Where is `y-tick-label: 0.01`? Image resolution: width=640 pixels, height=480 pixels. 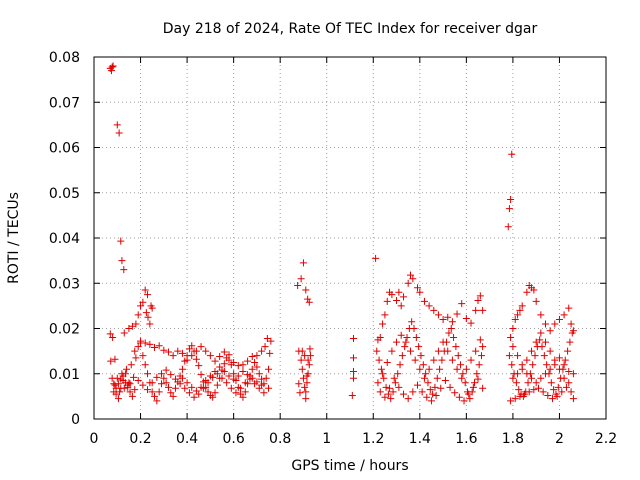
y-tick-label: 0.01 is located at coordinates (64, 375).